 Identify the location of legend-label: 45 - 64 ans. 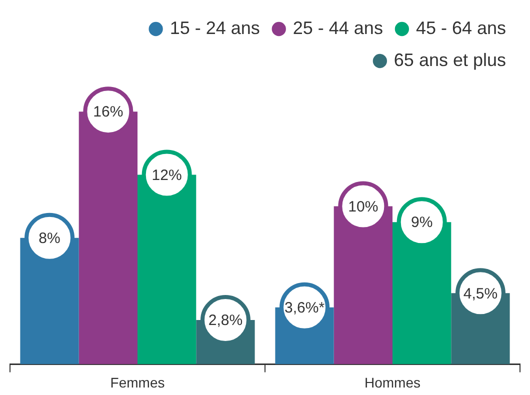
(461, 28).